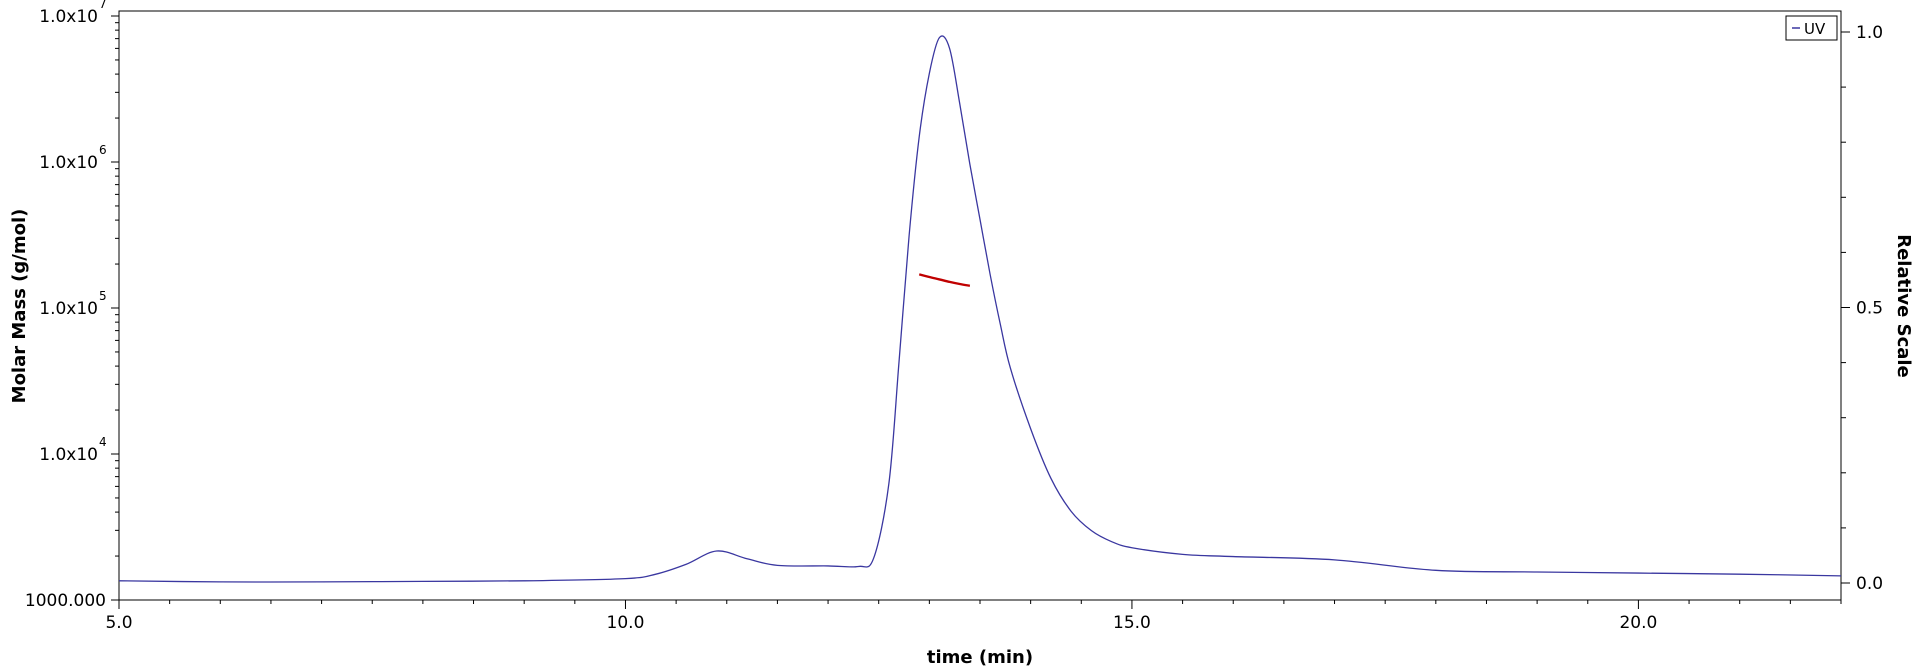  I want to click on x-axis-ticks, so click(980, 604).